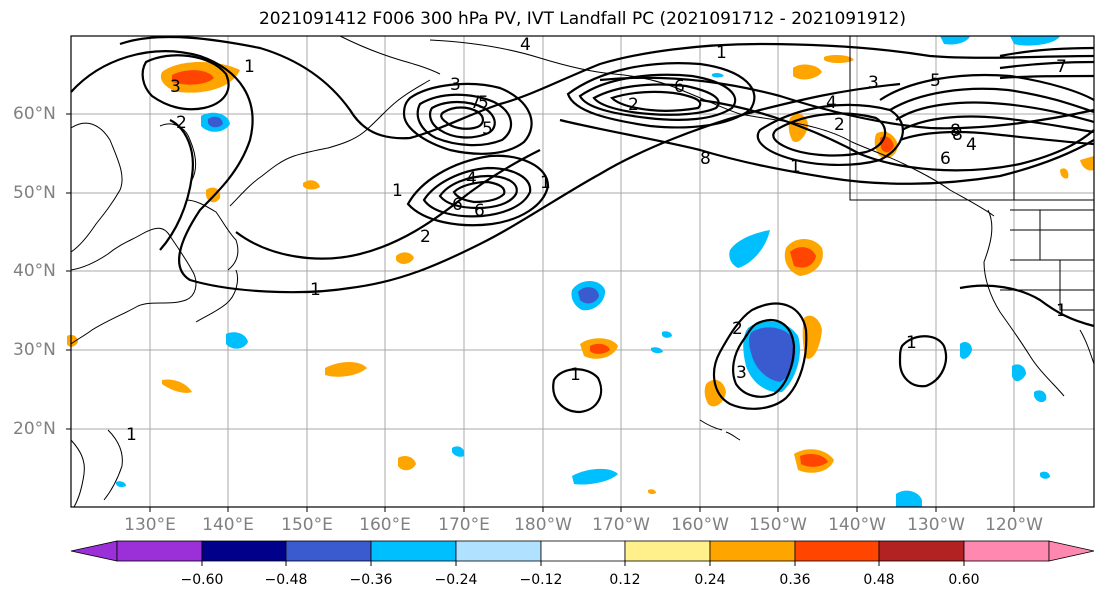 The image size is (1105, 601). I want to click on colorbar-label: 0.36, so click(795, 580).